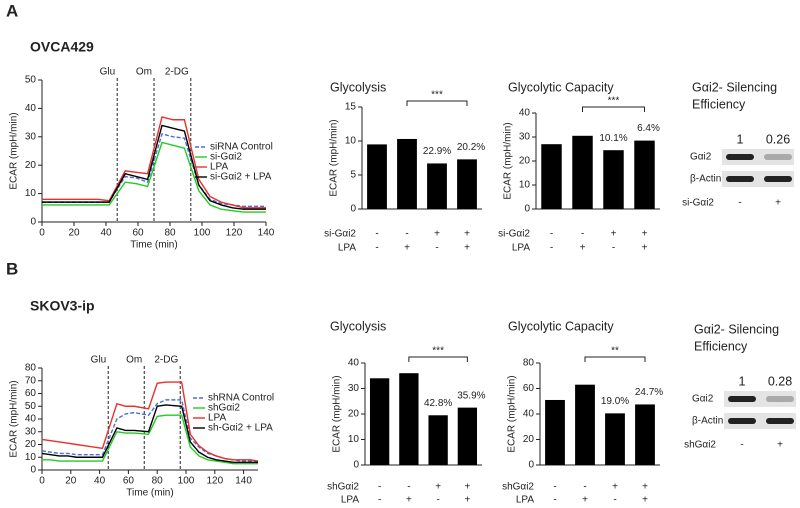 The width and height of the screenshot is (800, 508). Describe the element at coordinates (351, 107) in the screenshot. I see `y-tick-label: 15` at that location.